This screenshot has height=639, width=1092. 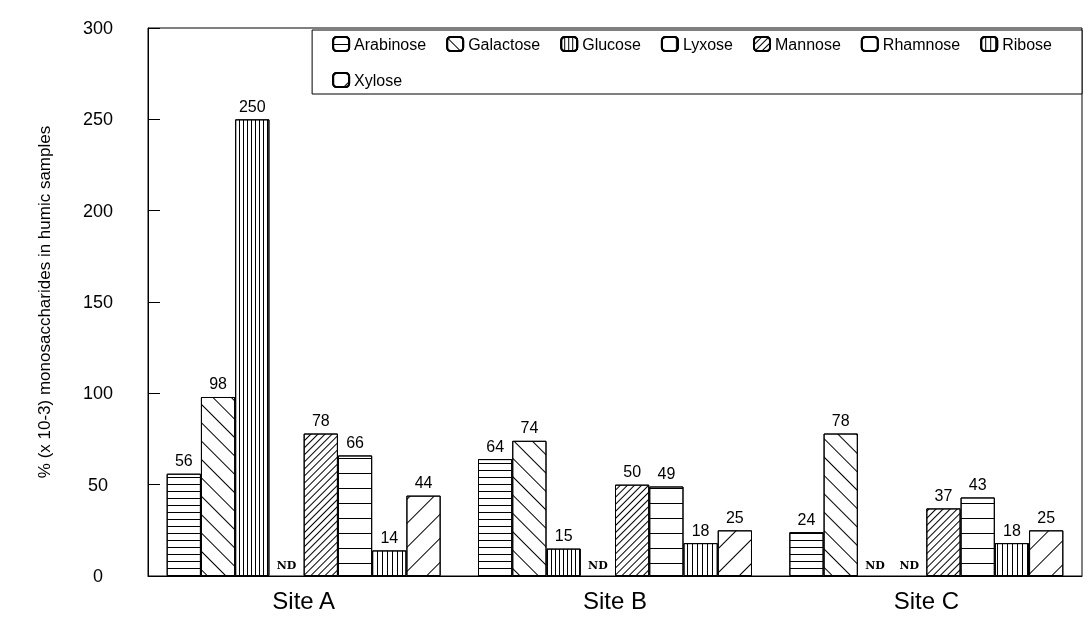 What do you see at coordinates (389, 537) in the screenshot?
I see `data-label: 14` at bounding box center [389, 537].